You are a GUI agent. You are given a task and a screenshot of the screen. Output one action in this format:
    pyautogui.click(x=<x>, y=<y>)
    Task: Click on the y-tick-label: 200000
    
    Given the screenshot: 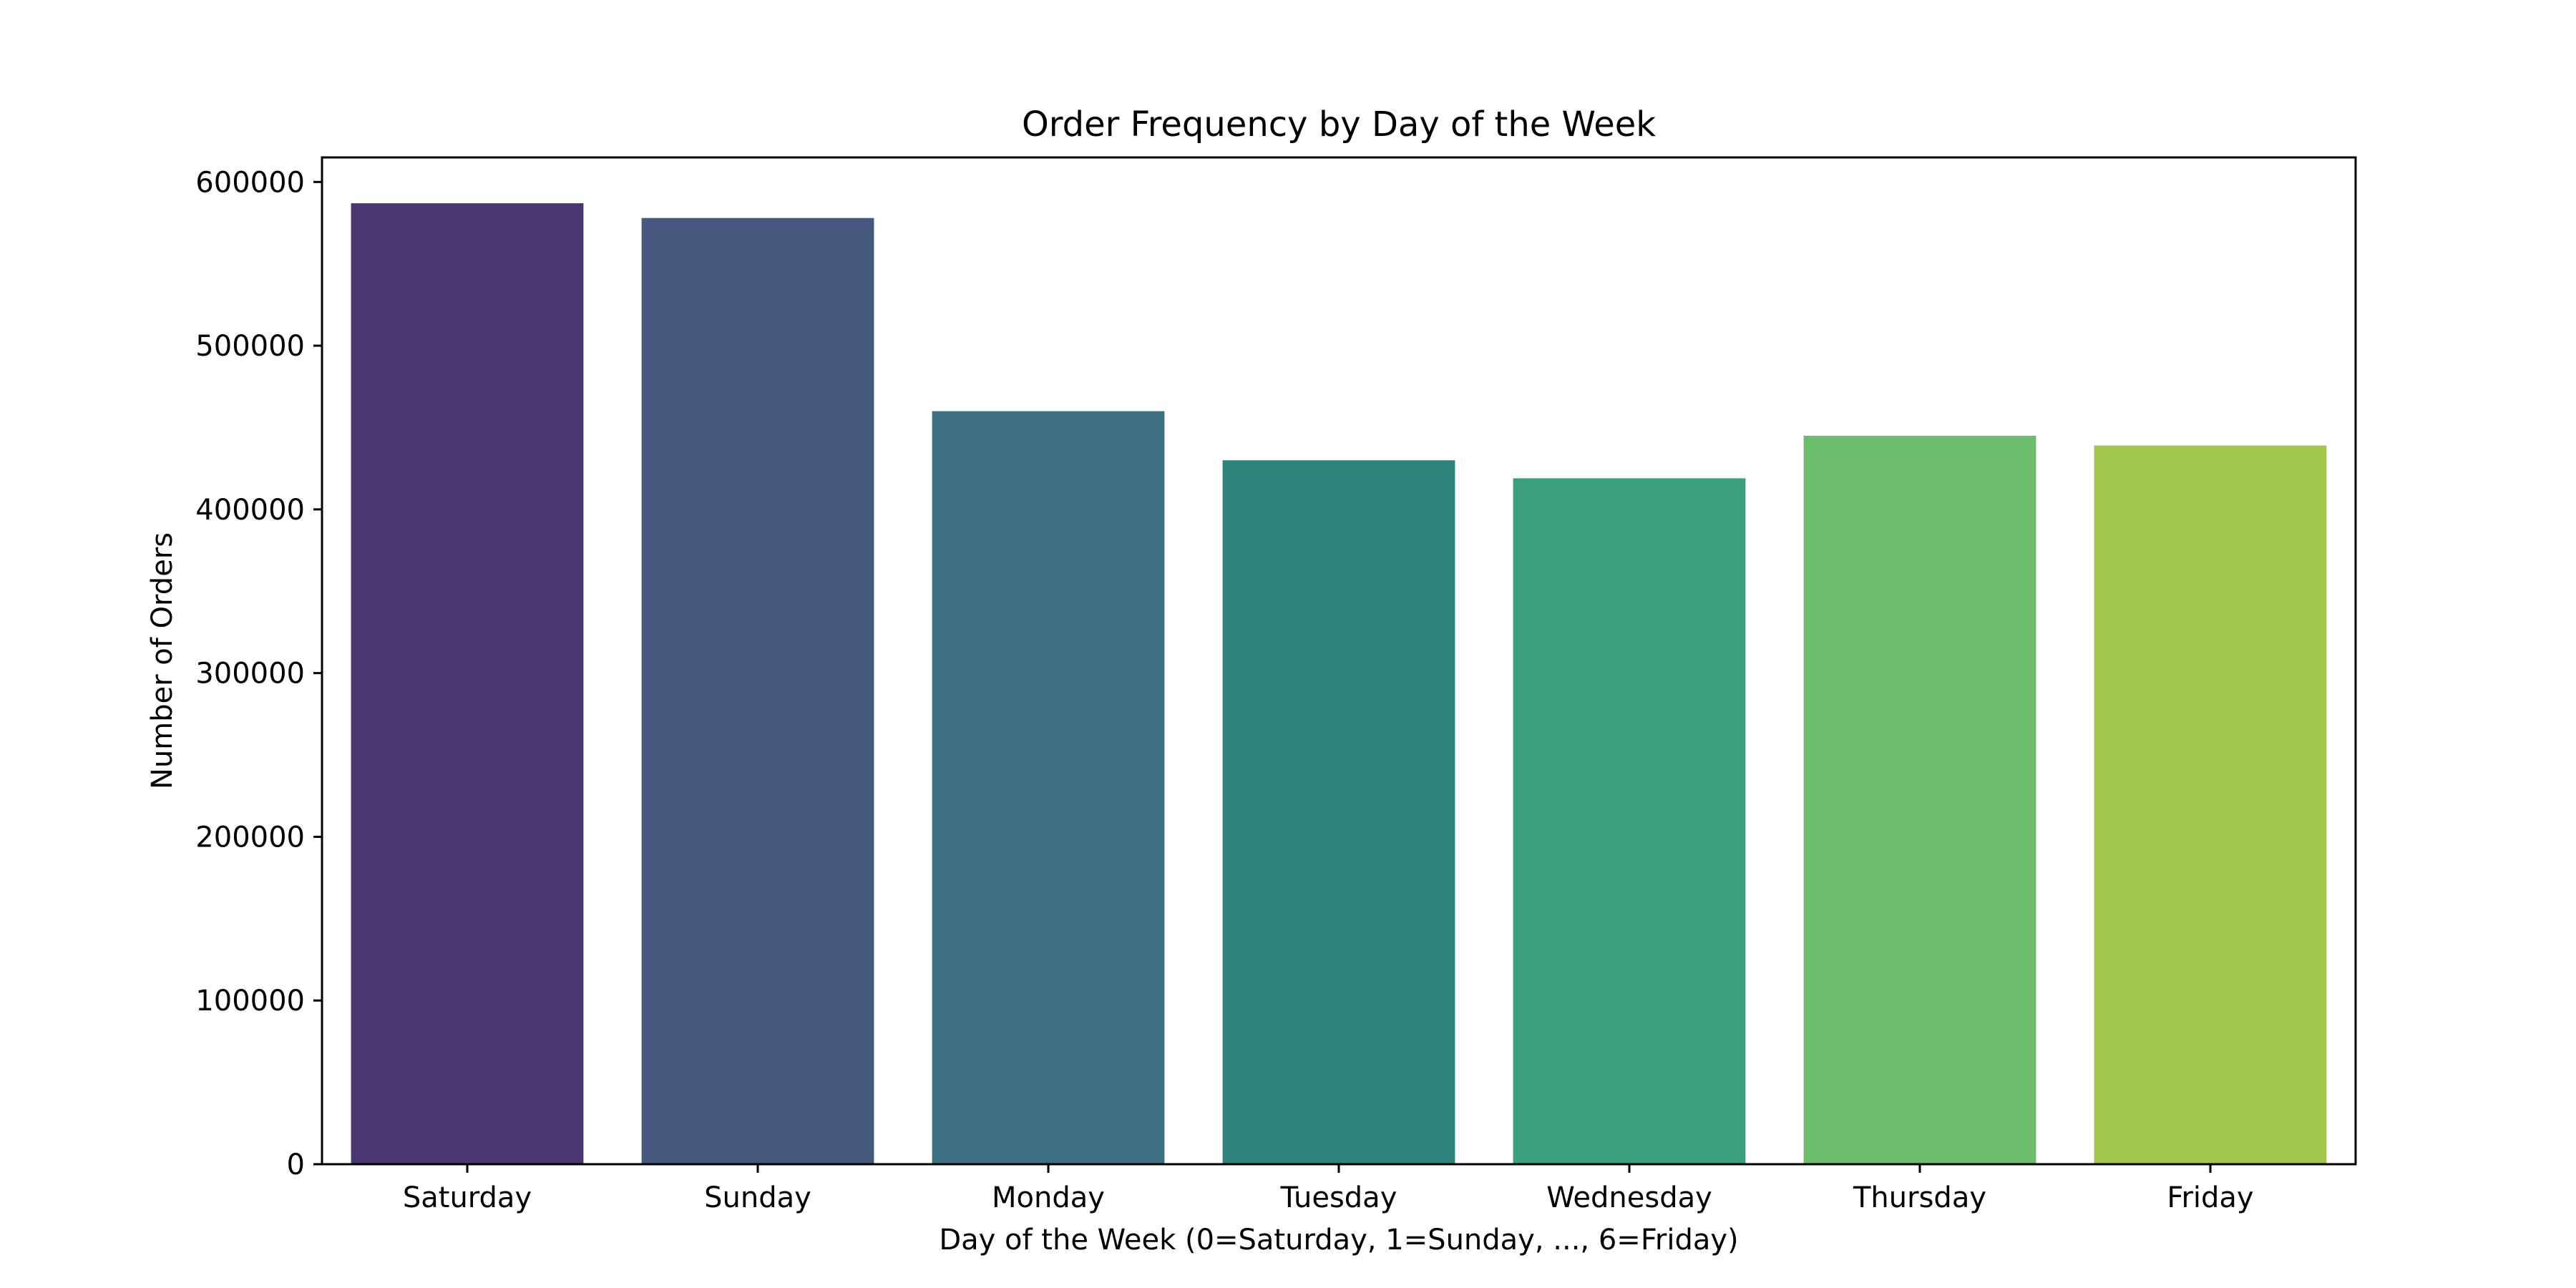 What is the action you would take?
    pyautogui.click(x=250, y=837)
    